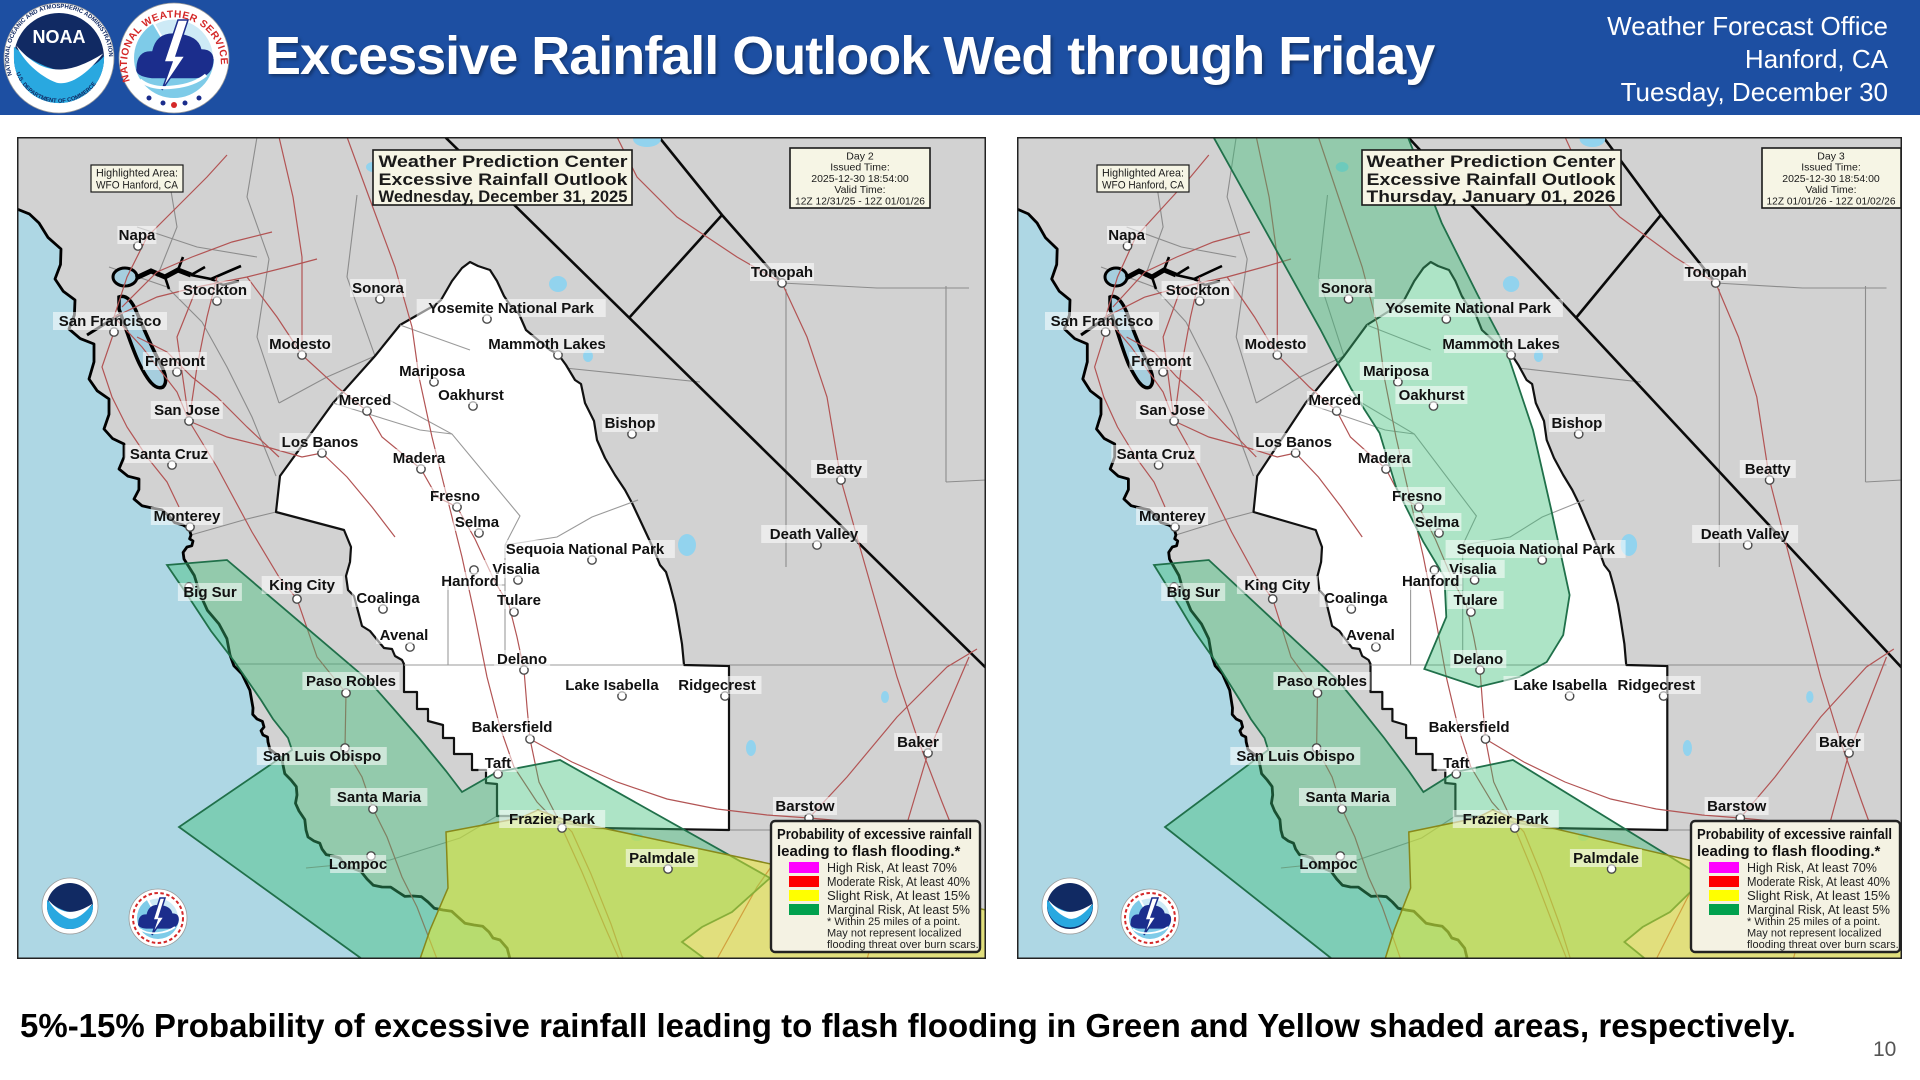 This screenshot has height=1080, width=1920. Describe the element at coordinates (471, 395) in the screenshot. I see `svg-text: Oakhurst` at that location.